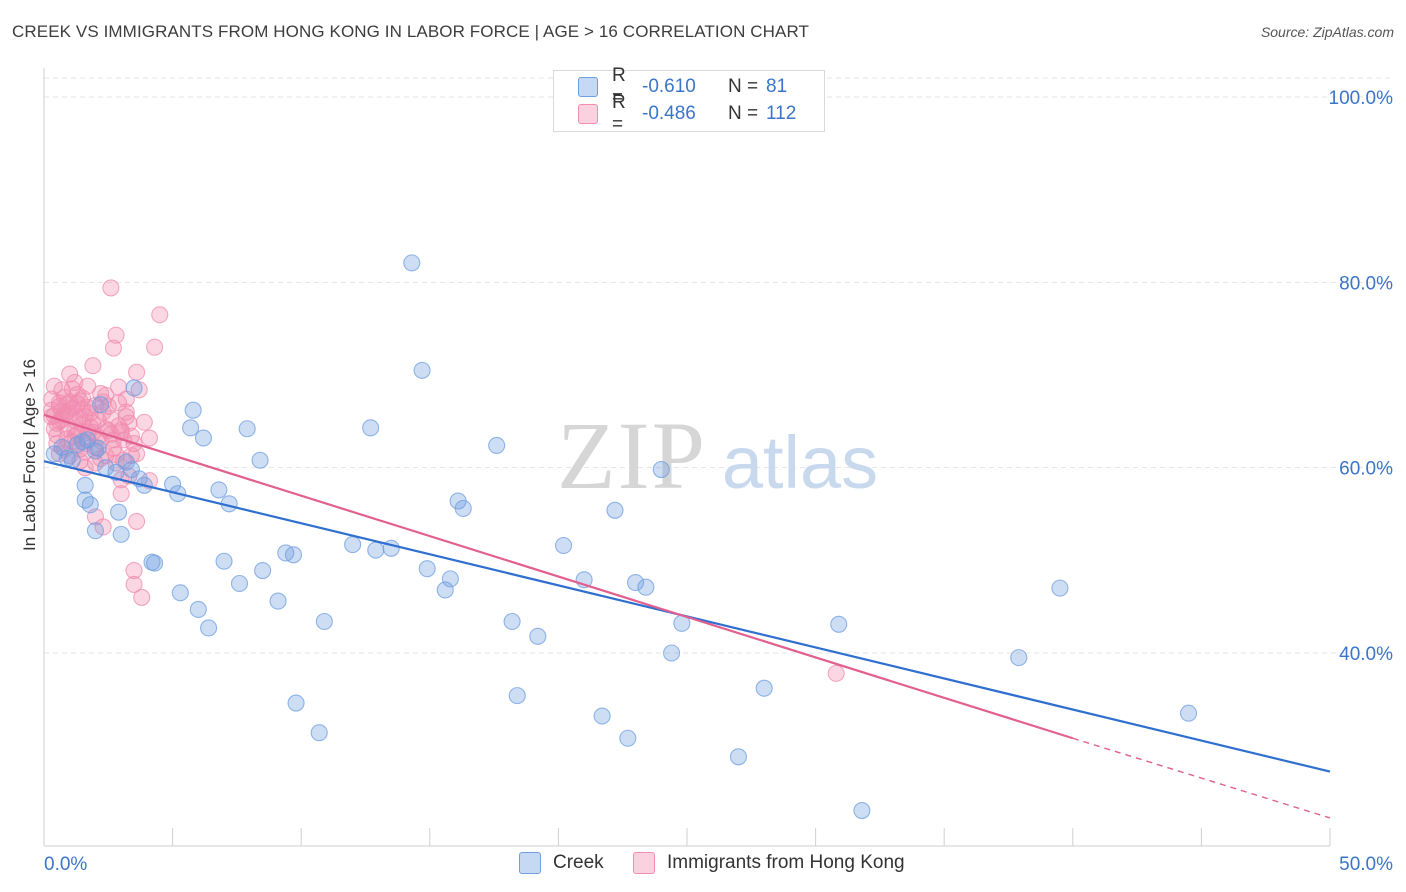  I want to click on y-tick-label: 60.0%, so click(1366, 469).